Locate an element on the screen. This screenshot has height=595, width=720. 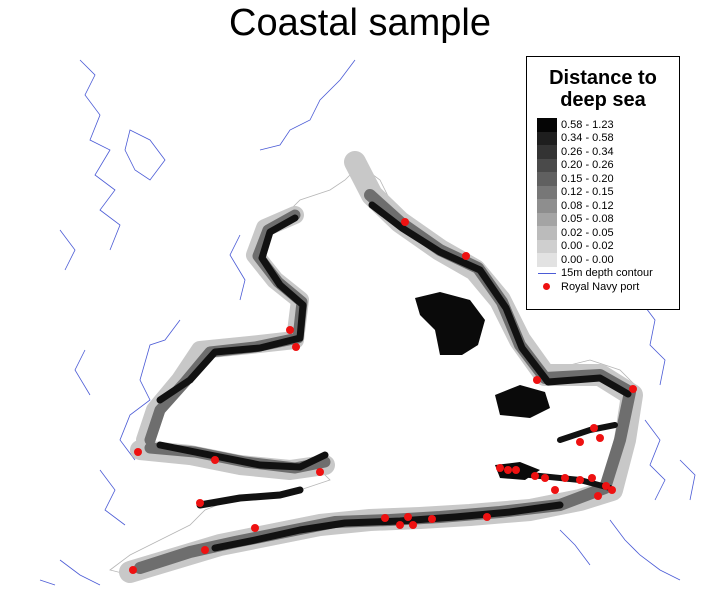
map-title: Coastal sample is located at coordinates (360, 23).